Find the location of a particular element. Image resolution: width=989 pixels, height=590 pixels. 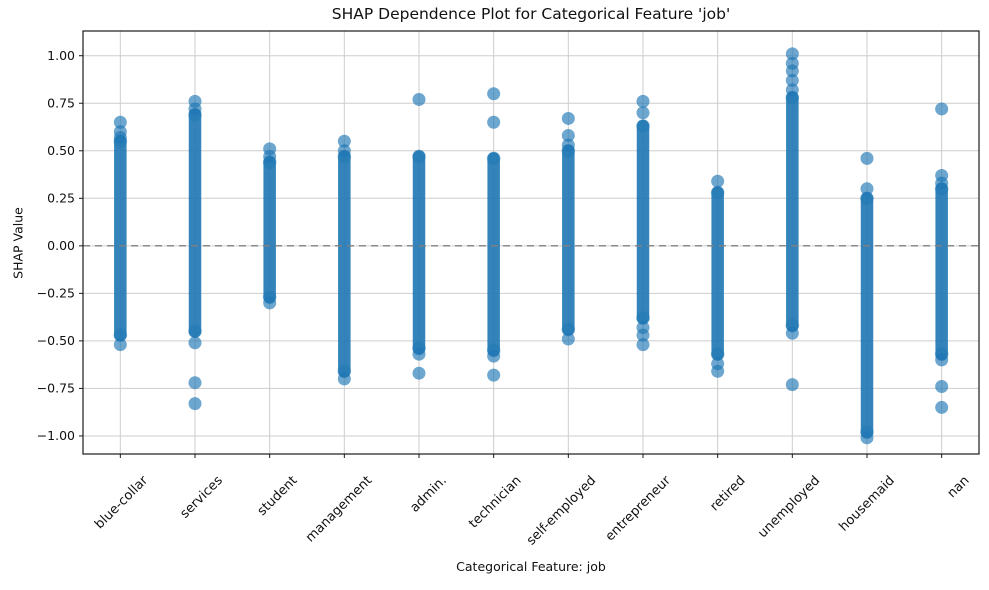

y-tick-label: −0.50 is located at coordinates (56, 340).